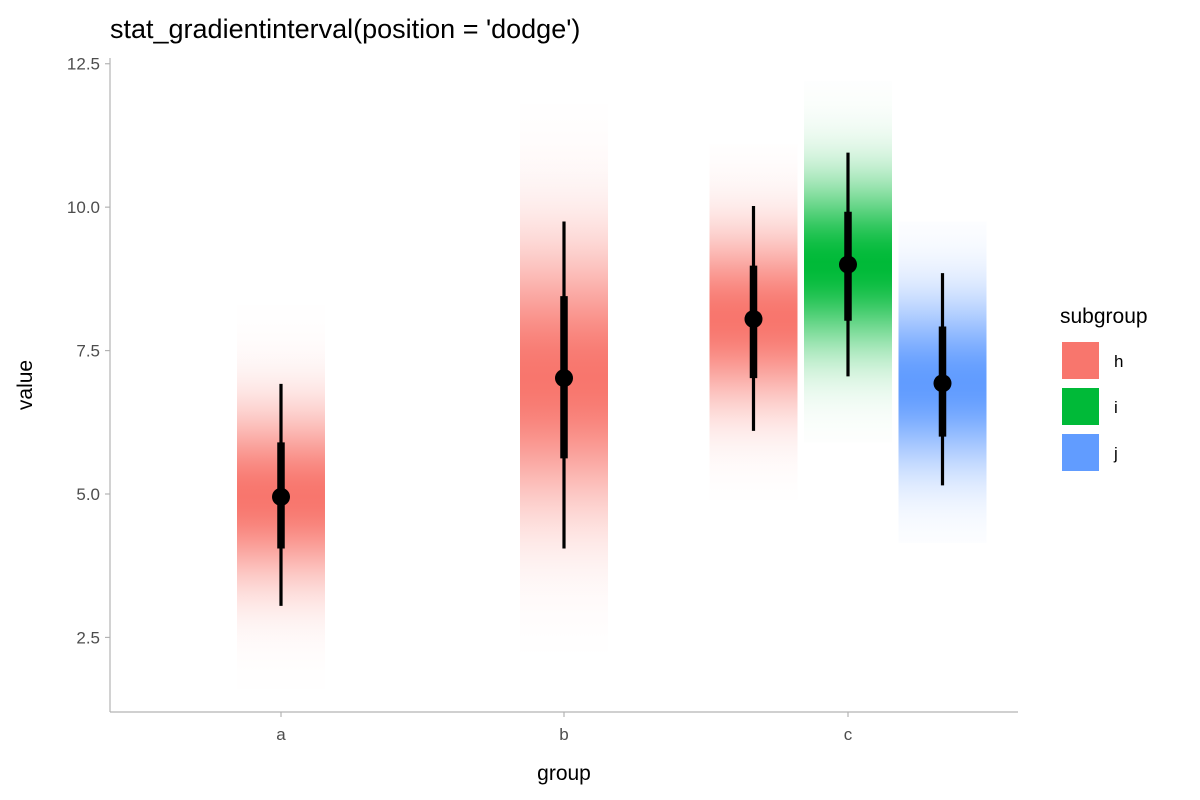 Image resolution: width=1200 pixels, height=800 pixels. What do you see at coordinates (1115, 453) in the screenshot?
I see `legend-label-j: j` at bounding box center [1115, 453].